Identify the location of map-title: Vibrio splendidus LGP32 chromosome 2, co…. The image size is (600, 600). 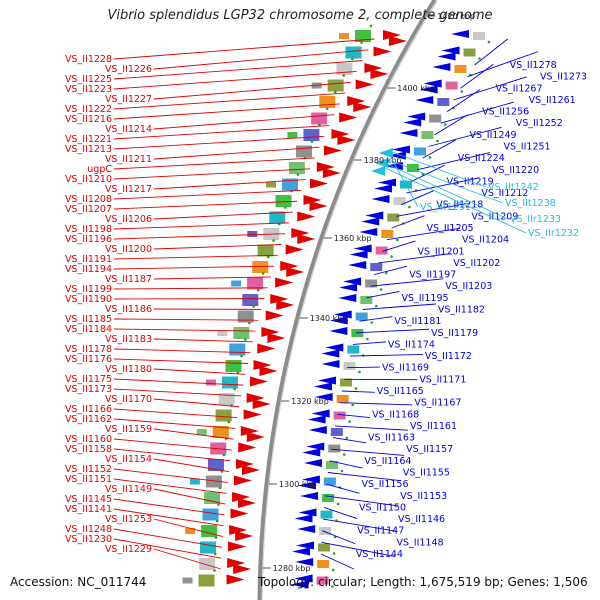
(300, 15).